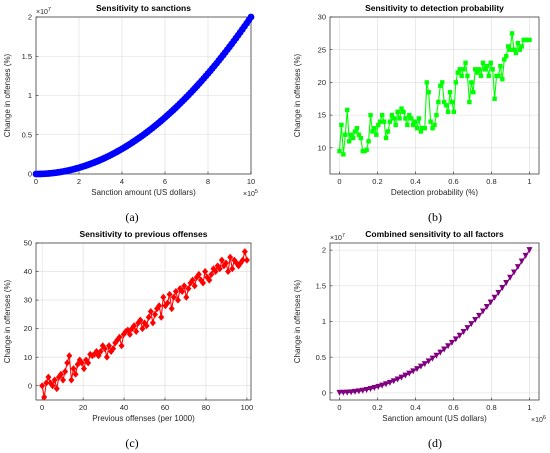 The width and height of the screenshot is (550, 453). I want to click on chart-title: Sensitivity to previous offenses, so click(143, 234).